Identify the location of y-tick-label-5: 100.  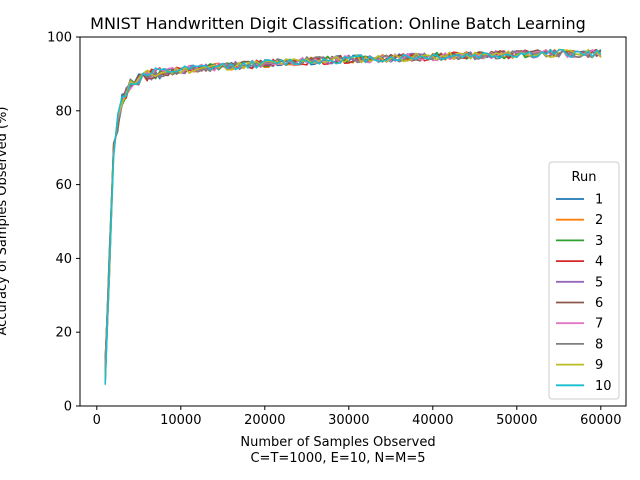
(59, 38).